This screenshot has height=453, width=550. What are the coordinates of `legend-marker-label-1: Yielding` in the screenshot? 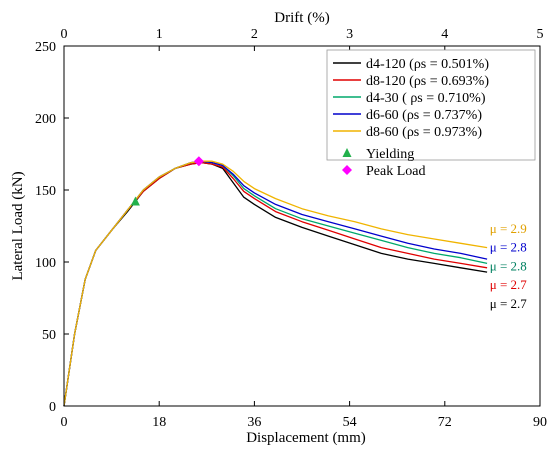 It's located at (390, 154).